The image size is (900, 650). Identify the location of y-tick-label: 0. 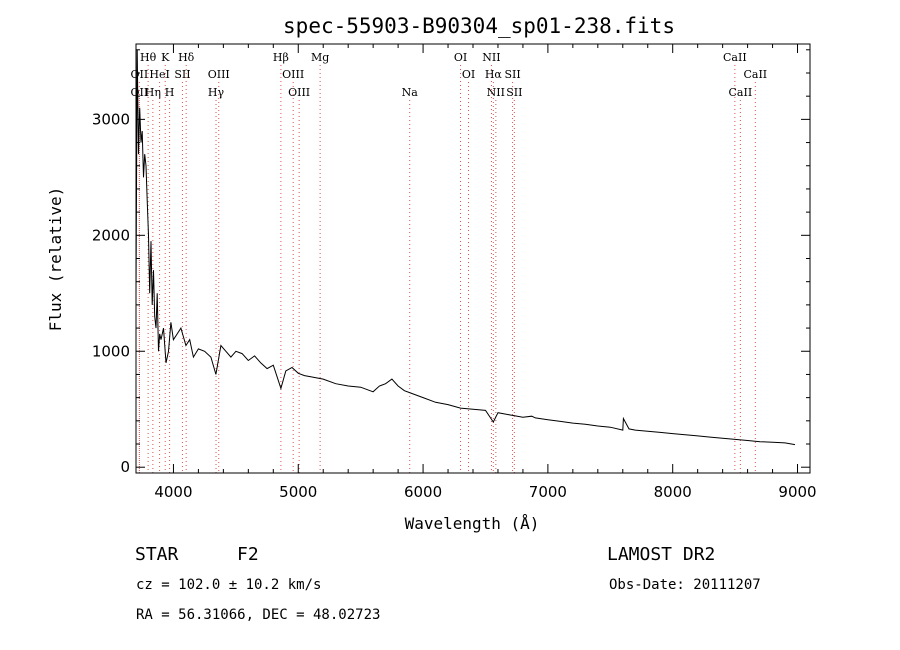
(125, 467).